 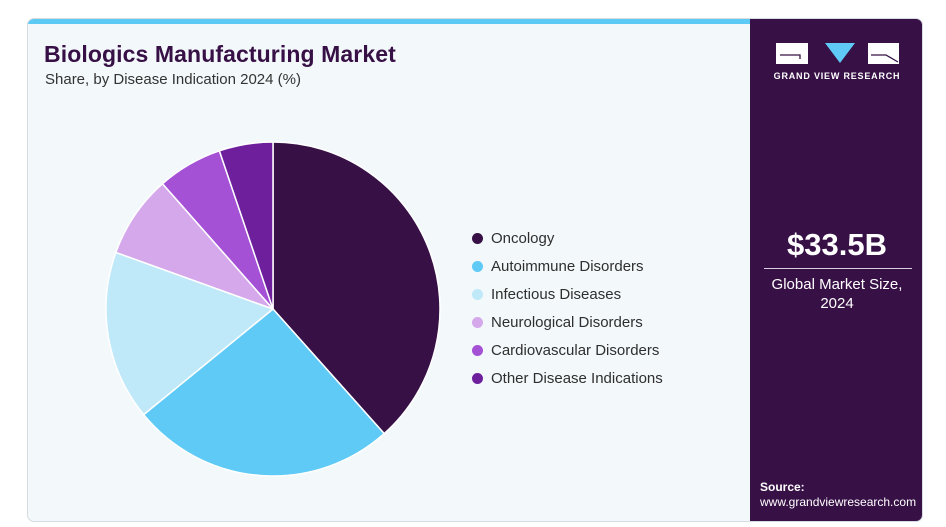 I want to click on logo-v-triangle, so click(x=840, y=53).